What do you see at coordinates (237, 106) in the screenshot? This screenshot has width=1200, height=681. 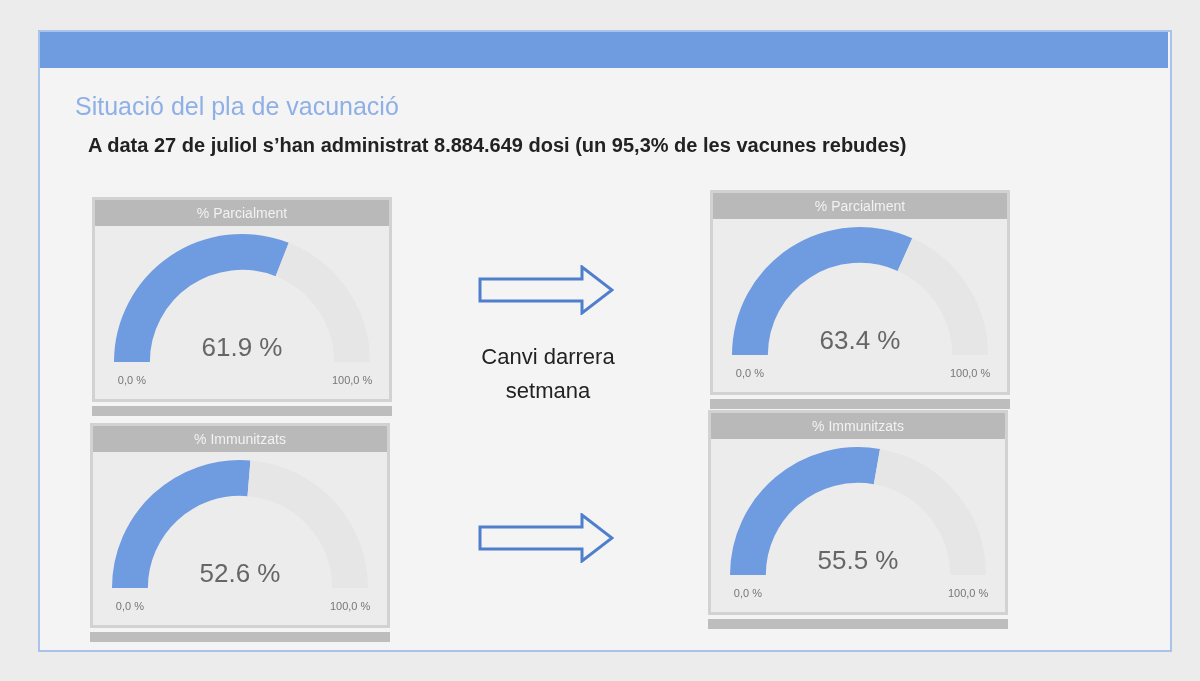 I see `text: Situació del pla de vacunació` at bounding box center [237, 106].